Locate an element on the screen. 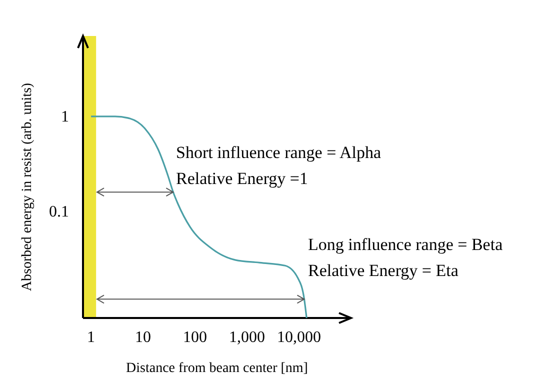 This screenshot has height=384, width=560. annotation: Relative Energy = Eta is located at coordinates (383, 270).